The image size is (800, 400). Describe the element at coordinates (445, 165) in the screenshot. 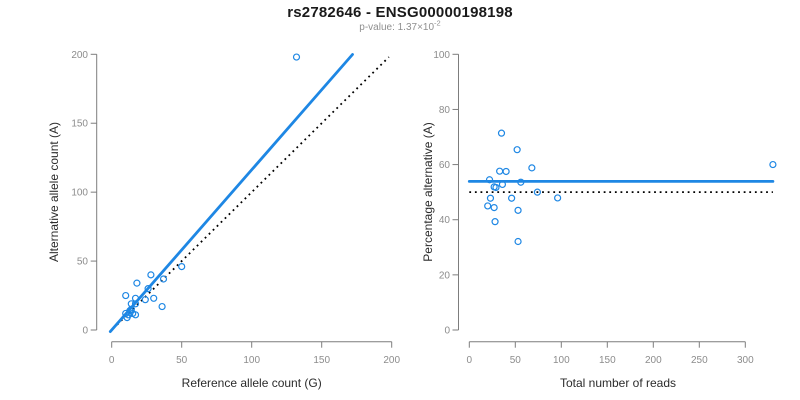

I see `y-tick-label: 60` at that location.